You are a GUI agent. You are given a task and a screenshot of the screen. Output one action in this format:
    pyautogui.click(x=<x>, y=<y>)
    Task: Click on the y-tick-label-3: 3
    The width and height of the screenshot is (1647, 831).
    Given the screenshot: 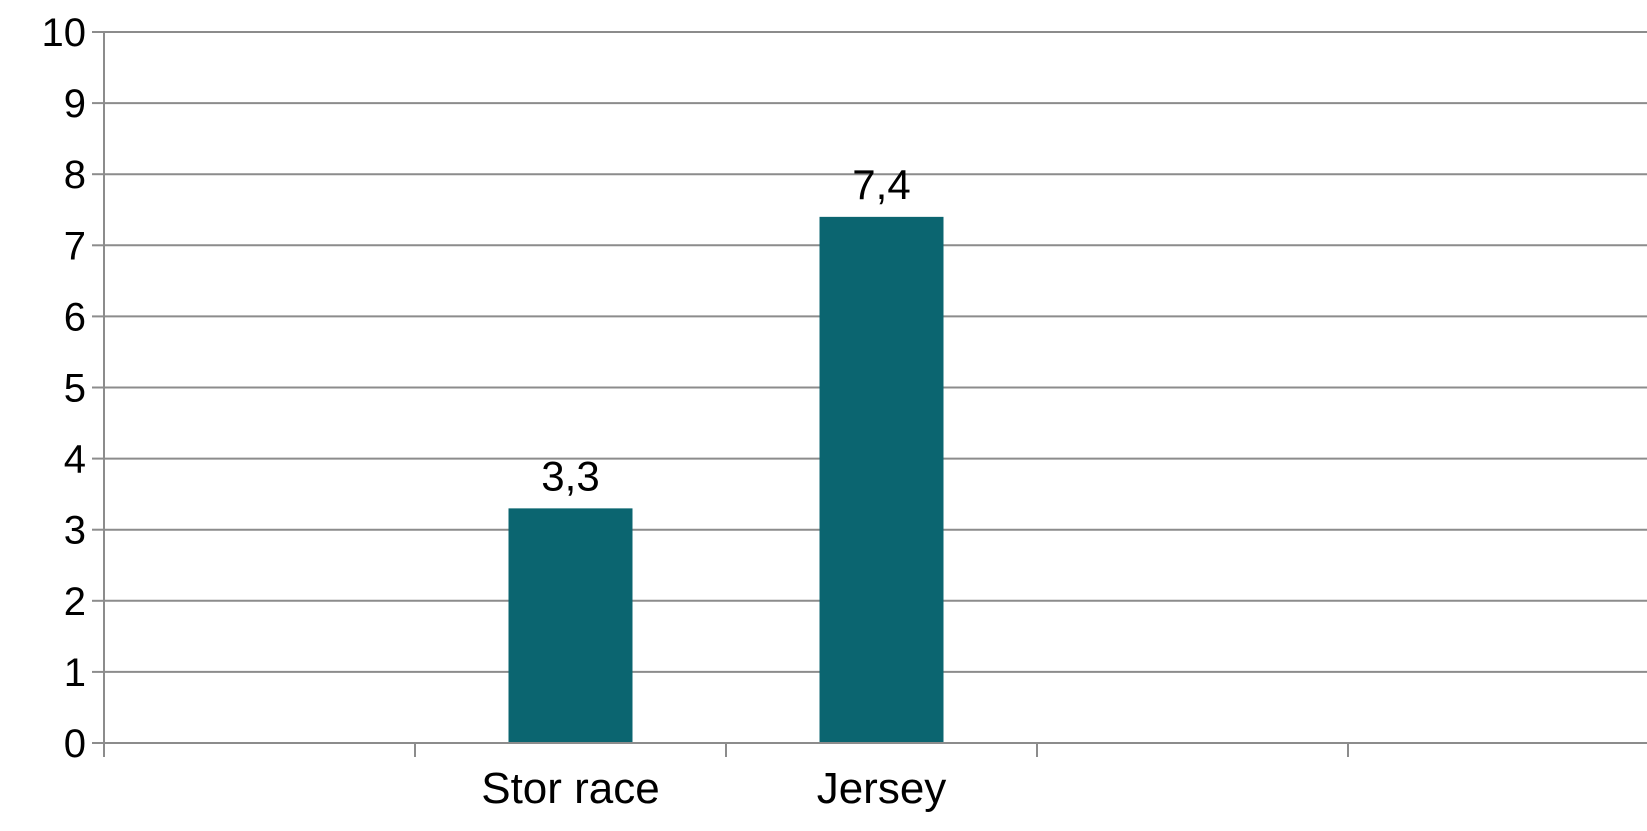 What is the action you would take?
    pyautogui.click(x=75, y=531)
    